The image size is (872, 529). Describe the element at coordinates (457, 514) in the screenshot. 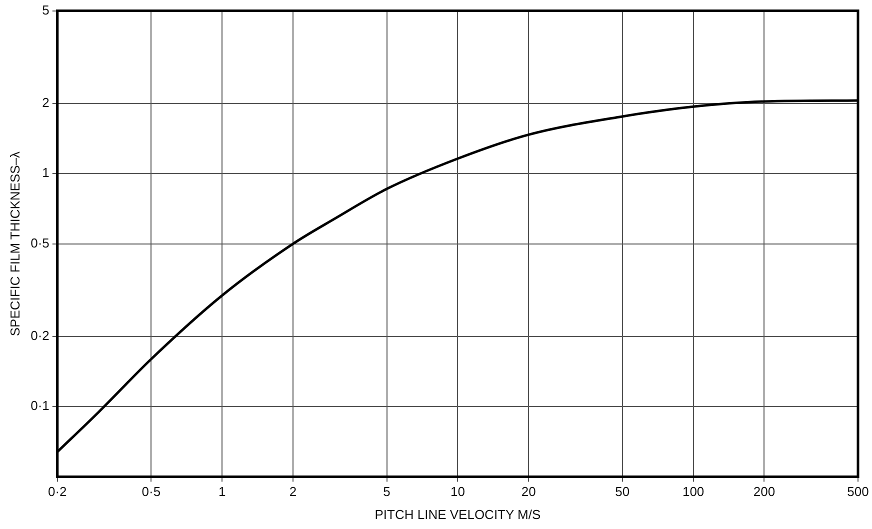

I see `x-axis-title: PITCH LINE VELOCITY M/S` at that location.